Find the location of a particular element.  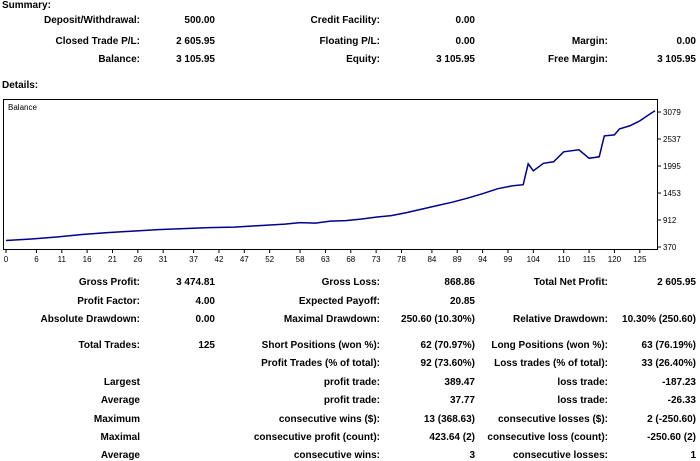

x-tick-label: 89 is located at coordinates (457, 259).